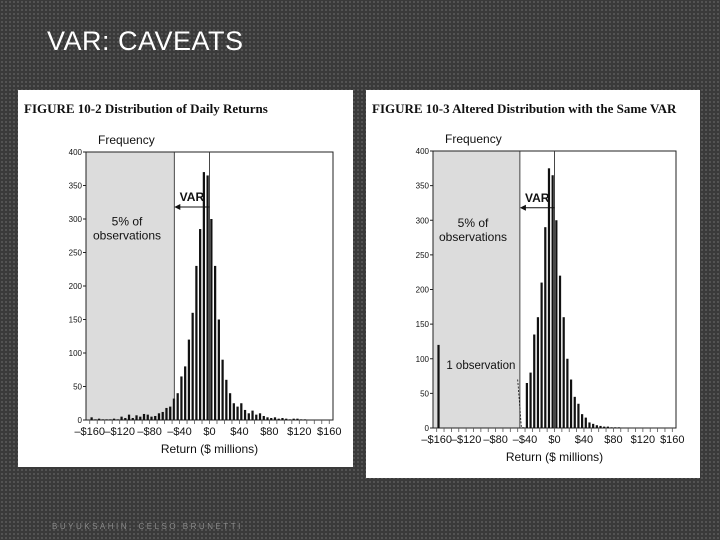  I want to click on single-observation-pointer, so click(519, 403).